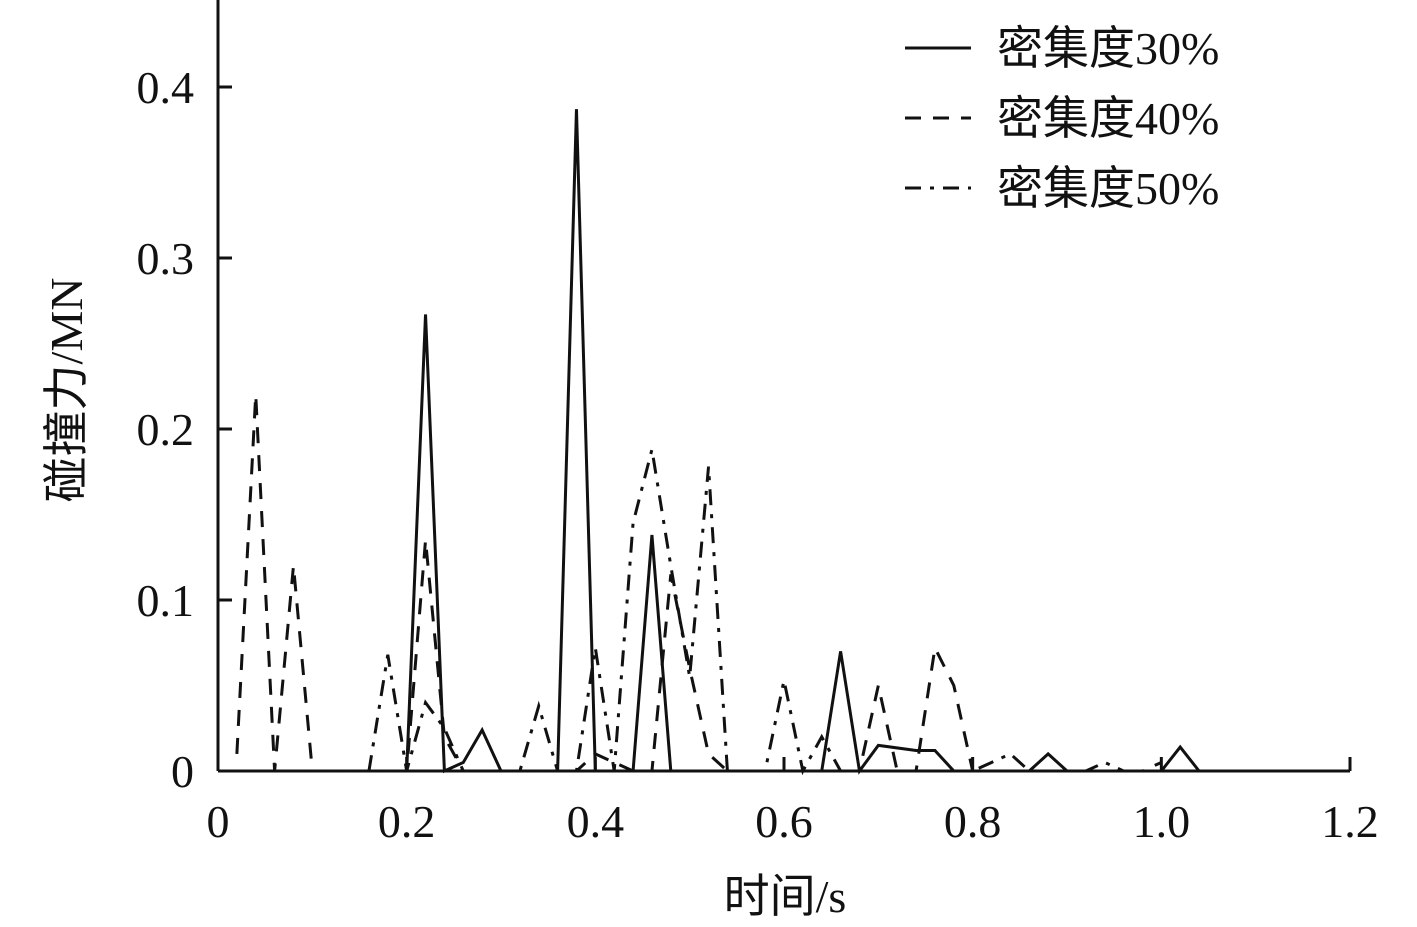  What do you see at coordinates (1162, 821) in the screenshot?
I see `x-tick-label: 1.0` at bounding box center [1162, 821].